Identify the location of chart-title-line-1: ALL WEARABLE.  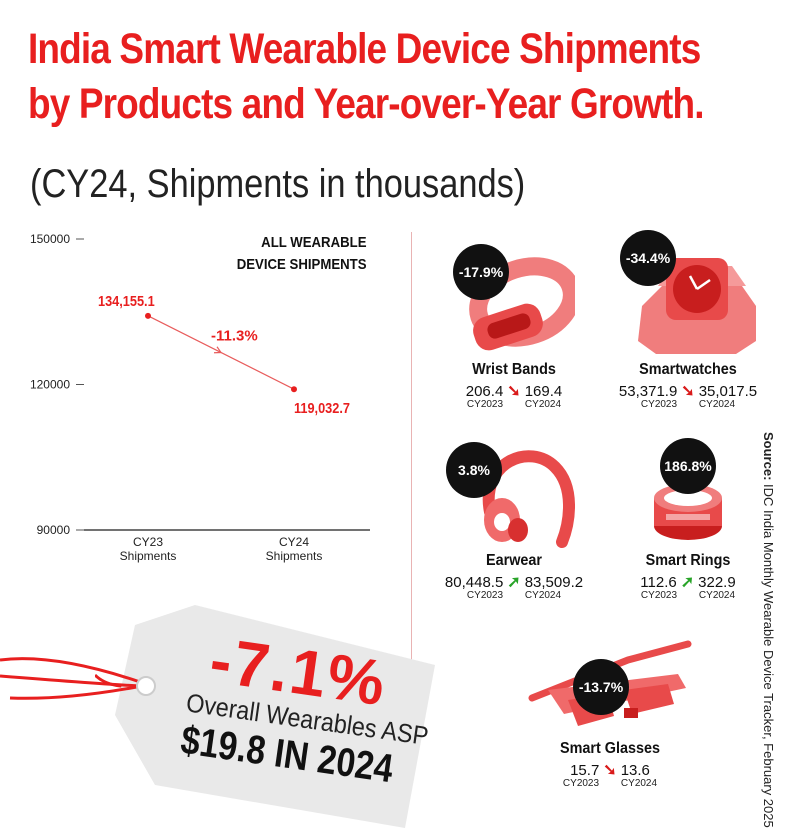
(314, 242).